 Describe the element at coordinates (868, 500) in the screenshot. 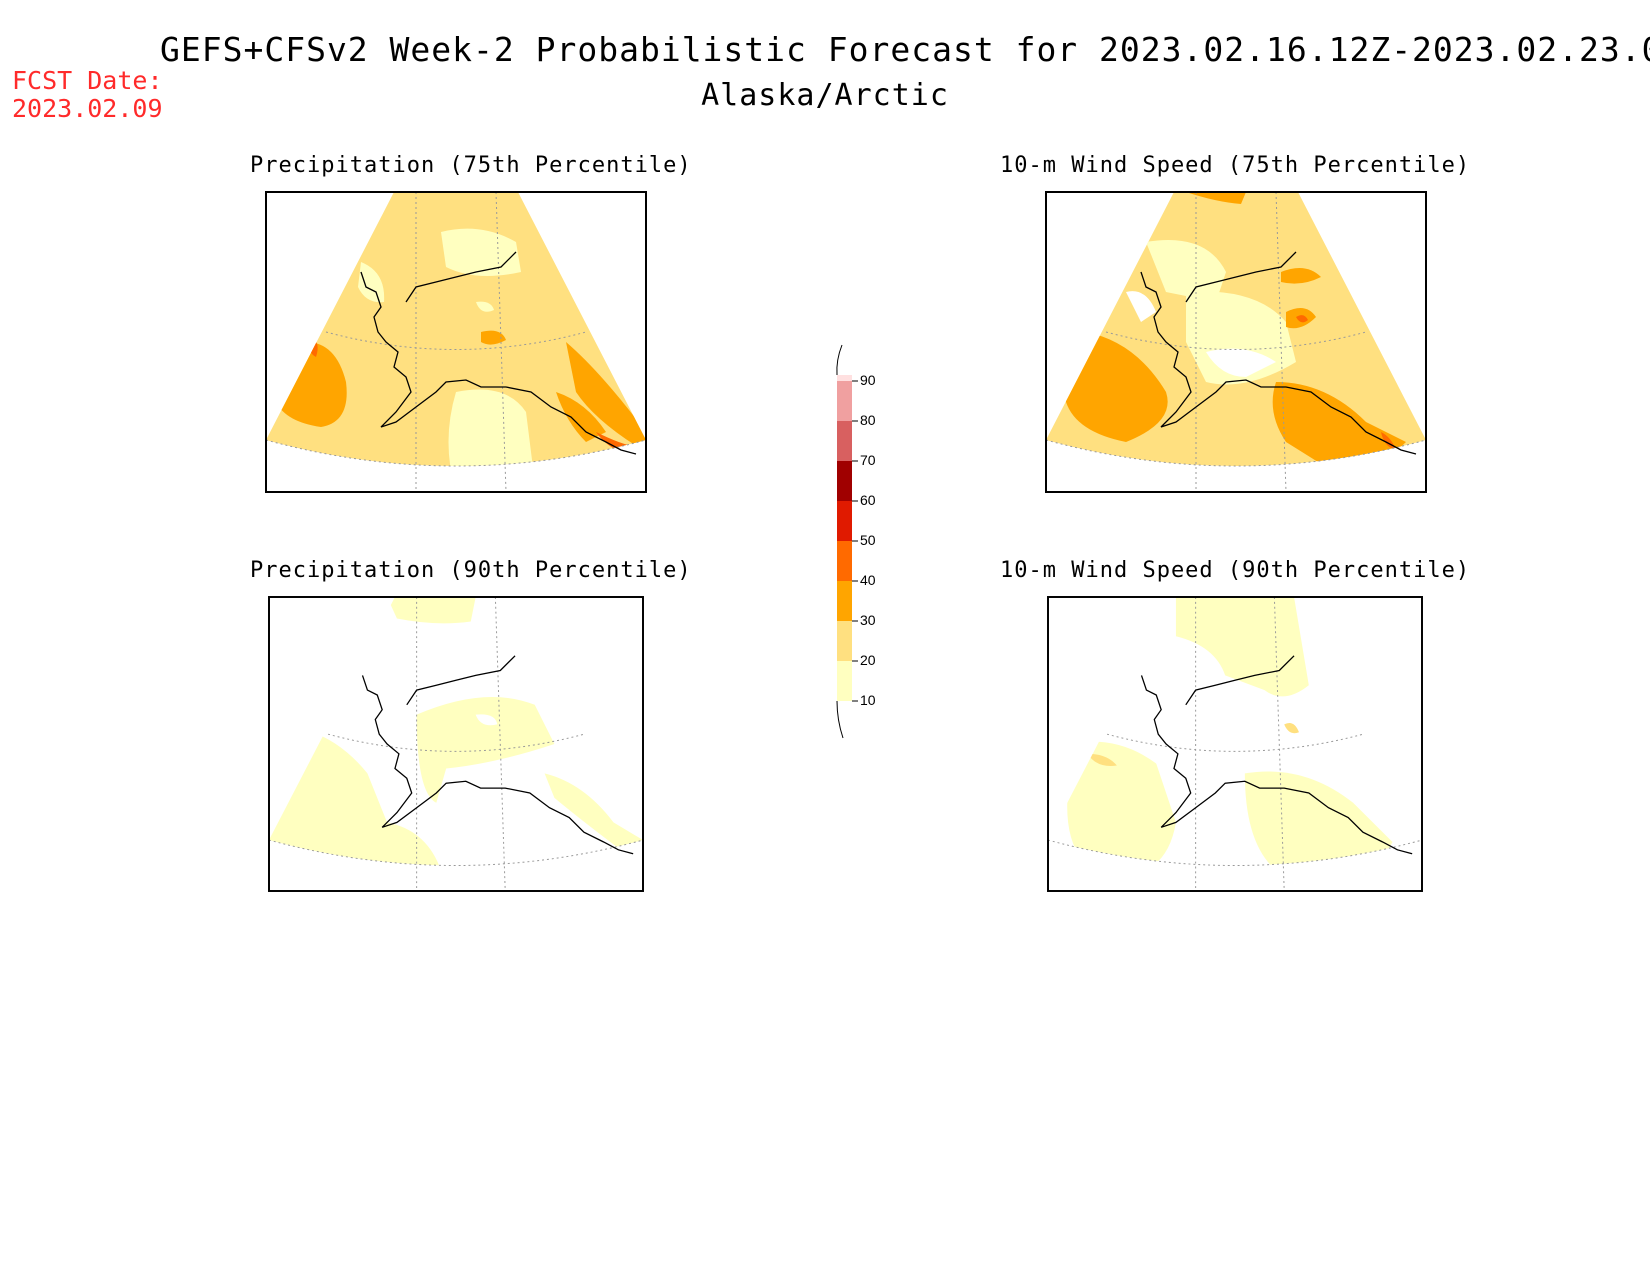

I see `colorbar-label: 60` at that location.